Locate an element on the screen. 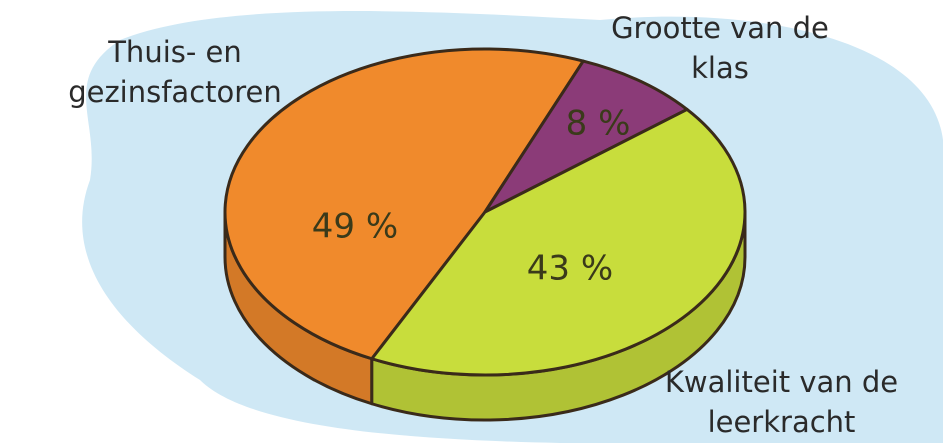  value-label: 43 % is located at coordinates (570, 269).